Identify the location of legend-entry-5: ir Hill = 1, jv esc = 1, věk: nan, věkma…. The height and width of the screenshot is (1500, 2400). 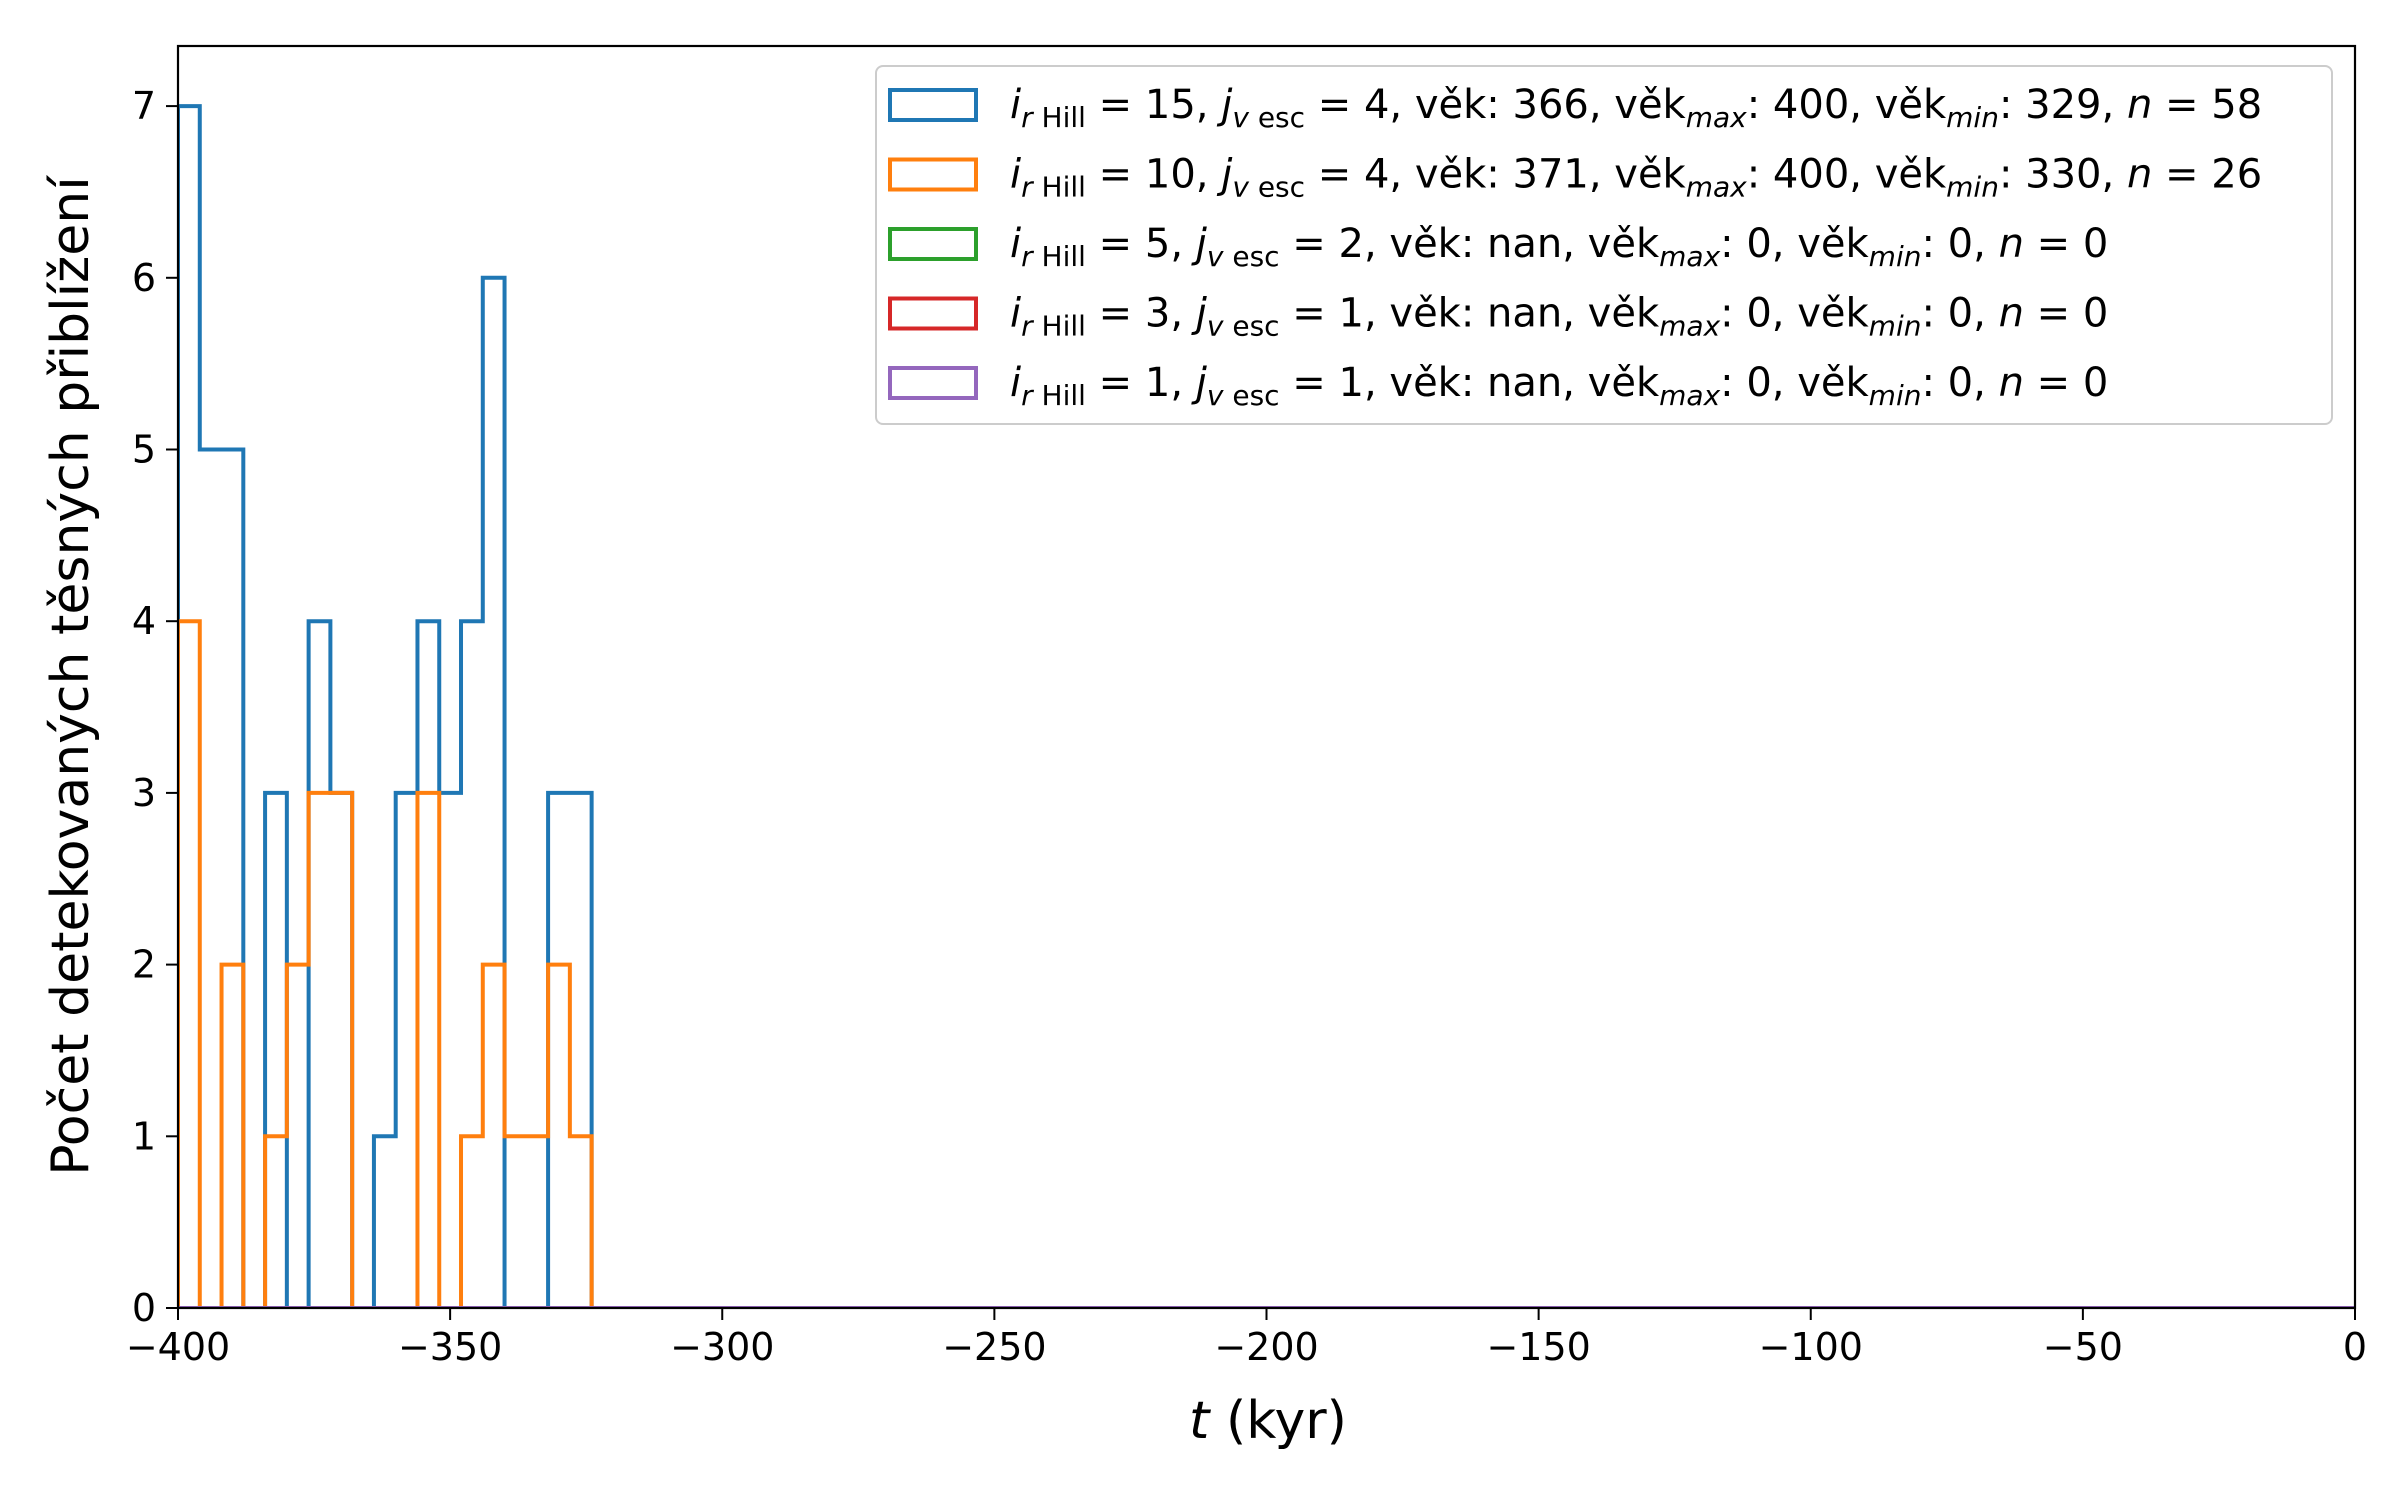
(1559, 386).